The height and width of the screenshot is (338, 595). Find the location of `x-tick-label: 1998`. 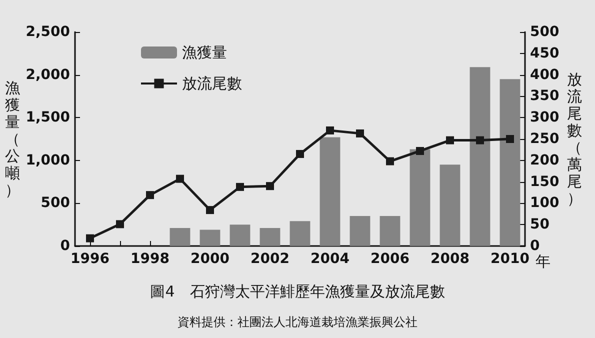

x-tick-label: 1998 is located at coordinates (150, 259).